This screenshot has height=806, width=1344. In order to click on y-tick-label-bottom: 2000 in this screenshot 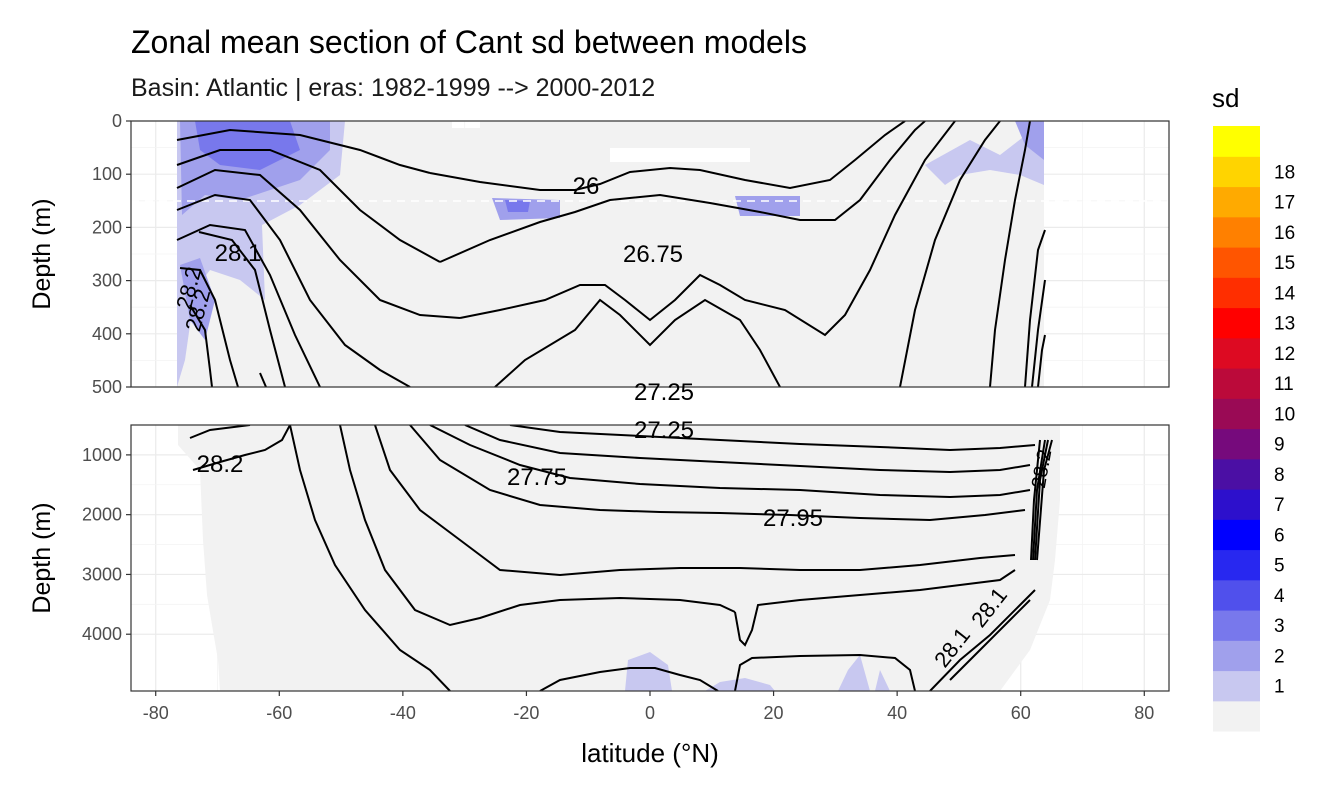, I will do `click(102, 515)`.